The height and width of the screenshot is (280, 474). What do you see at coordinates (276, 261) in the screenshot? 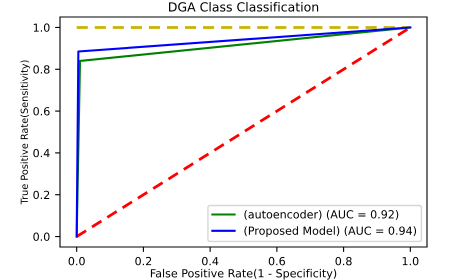
I see `x-tick-label: 0.6` at bounding box center [276, 261].